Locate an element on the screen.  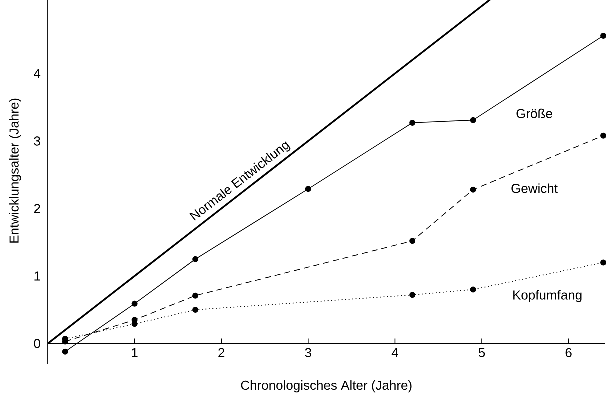
y-tick-label: 2 is located at coordinates (37, 209).